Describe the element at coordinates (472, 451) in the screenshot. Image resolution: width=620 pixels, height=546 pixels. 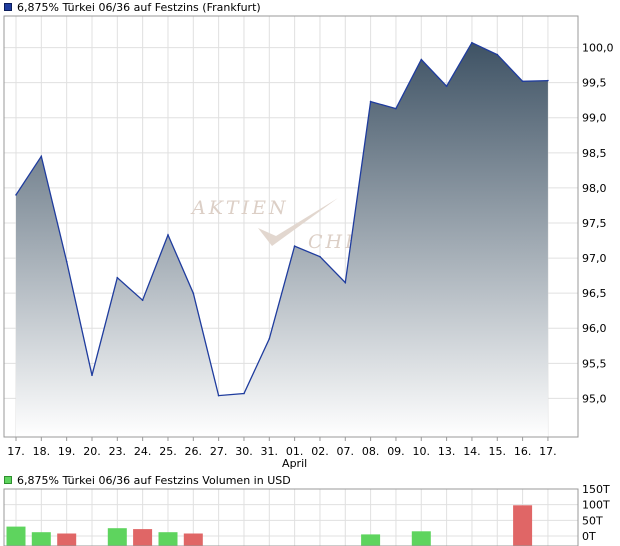
I see `x-tick-label: 14.` at that location.